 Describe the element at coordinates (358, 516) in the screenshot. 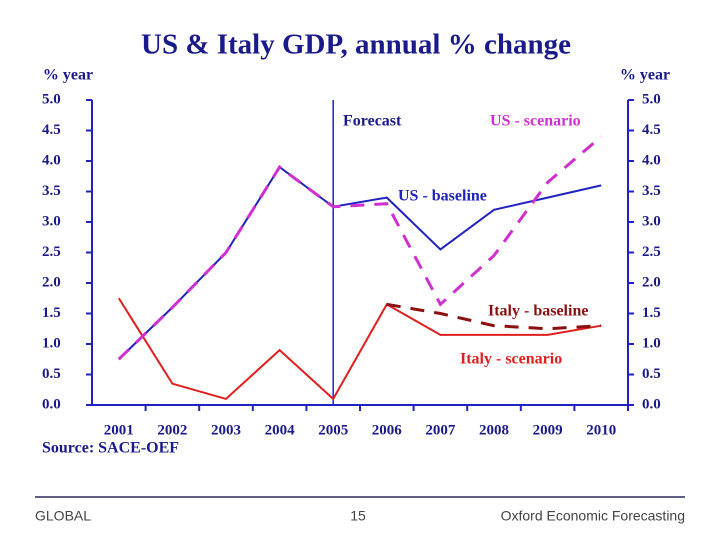

I see `page-number: 15` at that location.